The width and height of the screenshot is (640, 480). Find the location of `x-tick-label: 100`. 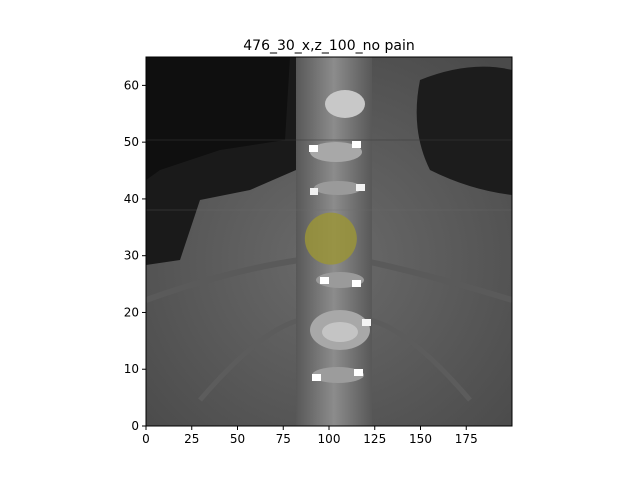

x-tick-label: 100 is located at coordinates (329, 439).